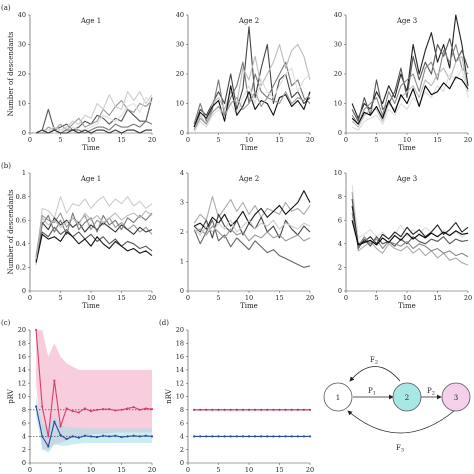 The height and width of the screenshot is (474, 474). I want to click on c-x-tick-label: 0, so click(30, 470).